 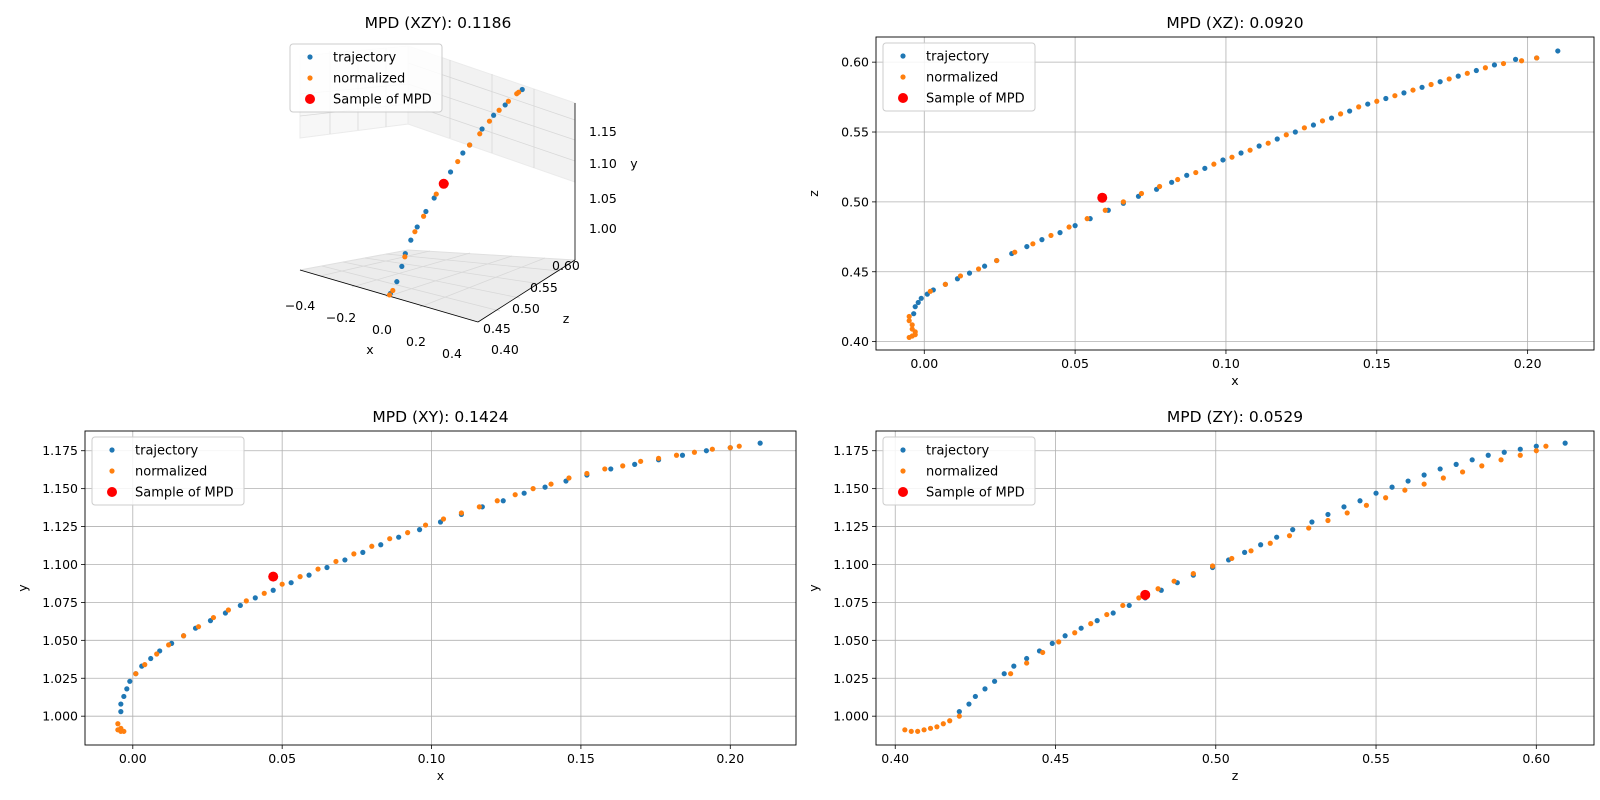 I want to click on ytick-label: 1.050, so click(x=851, y=640).